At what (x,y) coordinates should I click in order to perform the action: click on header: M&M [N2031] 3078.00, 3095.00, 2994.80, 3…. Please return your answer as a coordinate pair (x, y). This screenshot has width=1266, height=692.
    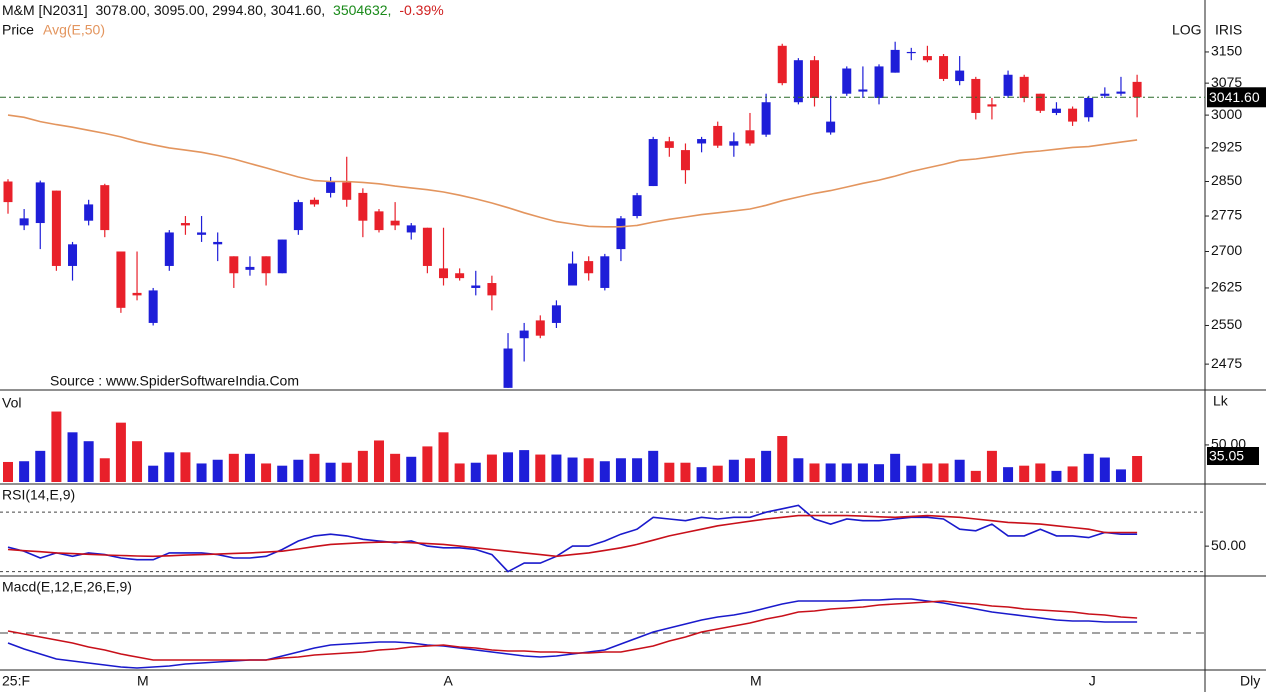
    Looking at the image, I should click on (223, 10).